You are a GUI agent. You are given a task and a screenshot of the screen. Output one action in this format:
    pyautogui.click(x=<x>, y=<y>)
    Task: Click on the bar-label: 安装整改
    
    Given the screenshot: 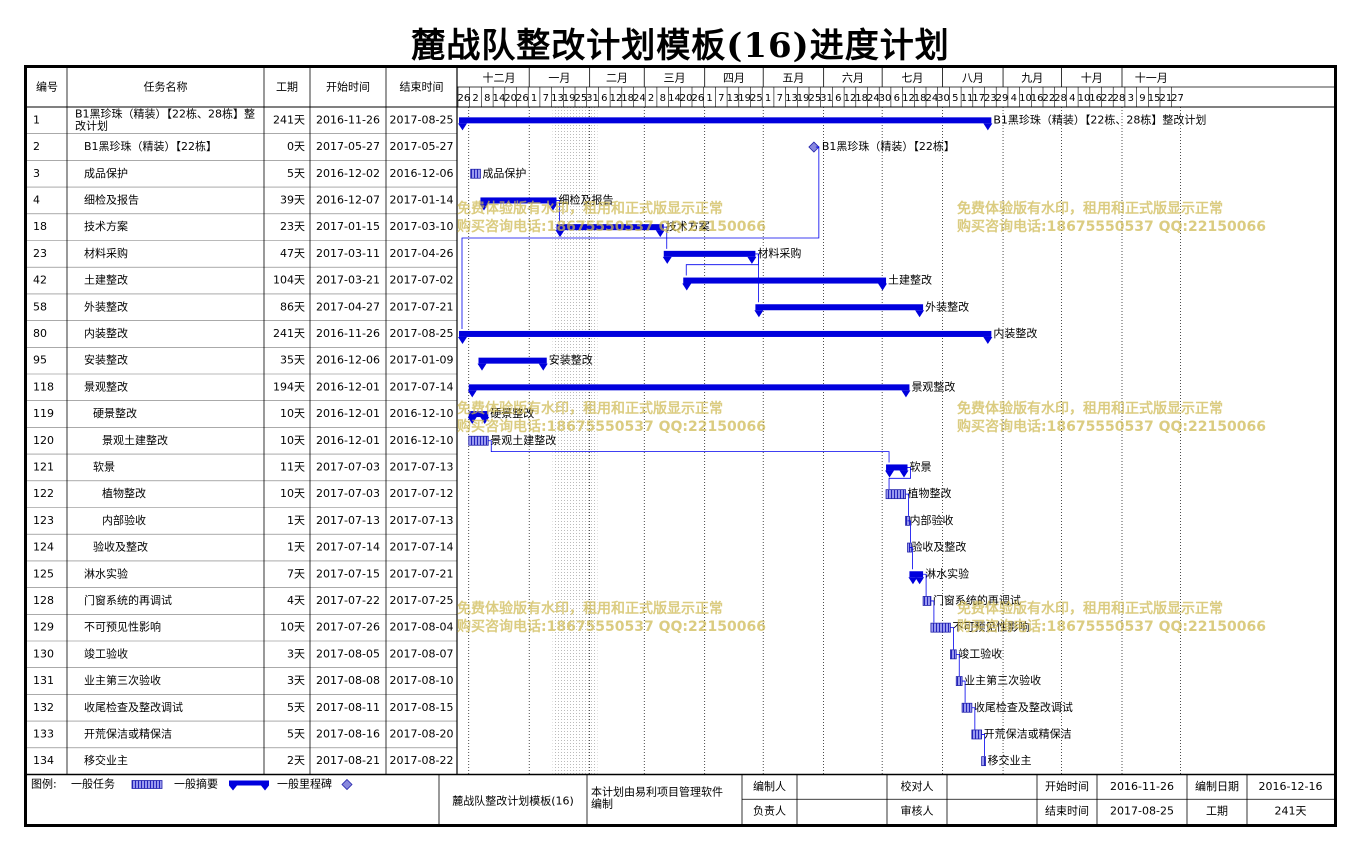 What is the action you would take?
    pyautogui.click(x=571, y=360)
    